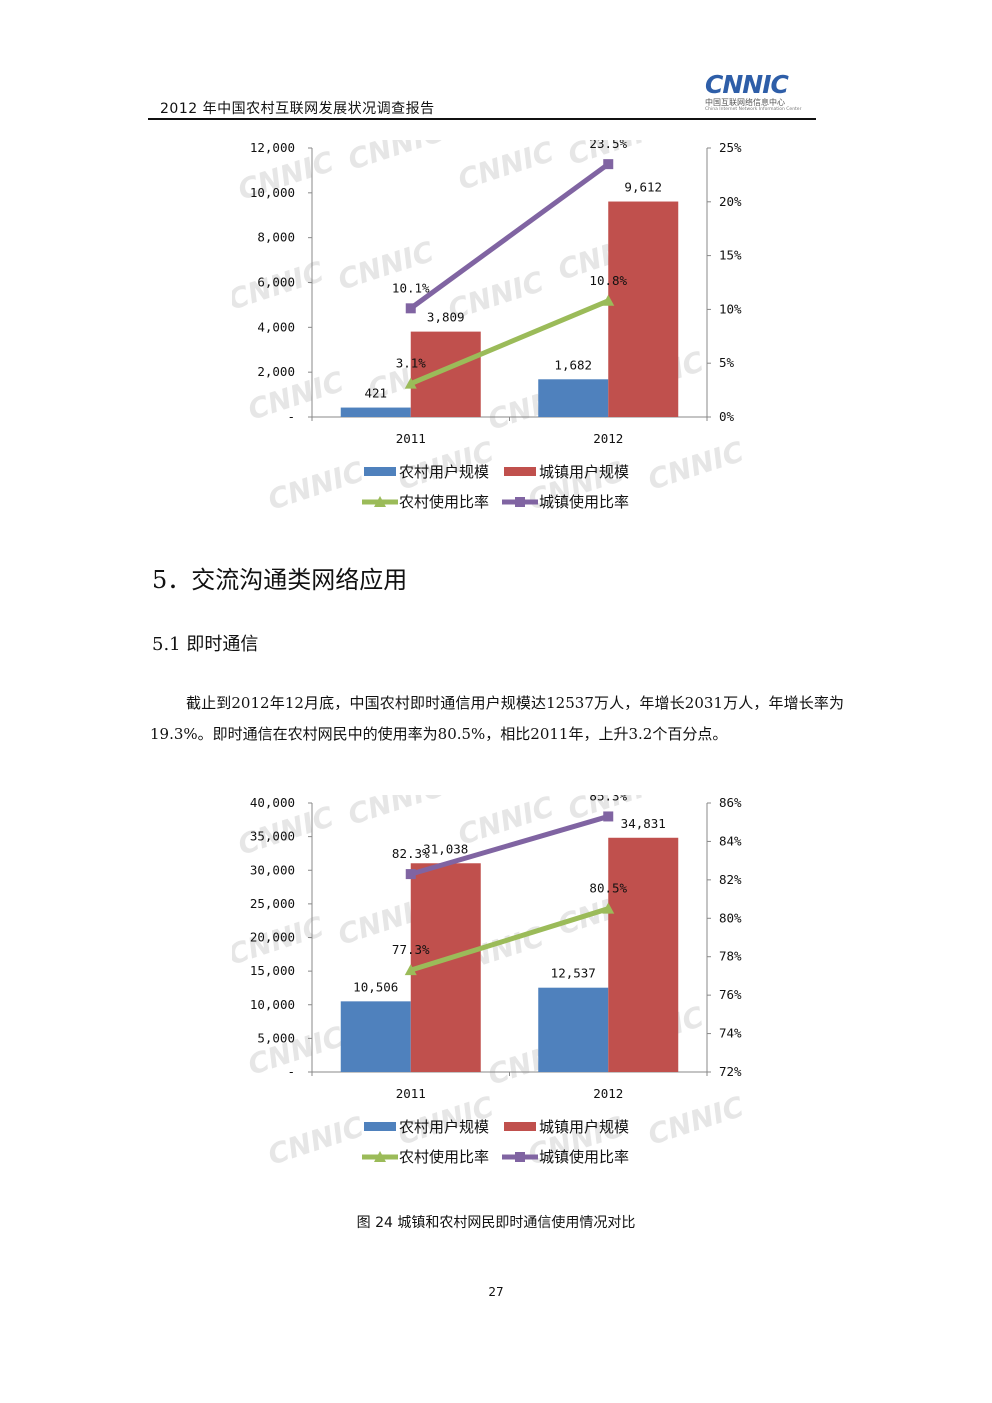  Describe the element at coordinates (411, 287) in the screenshot. I see `line-data-label: 10.1%` at that location.